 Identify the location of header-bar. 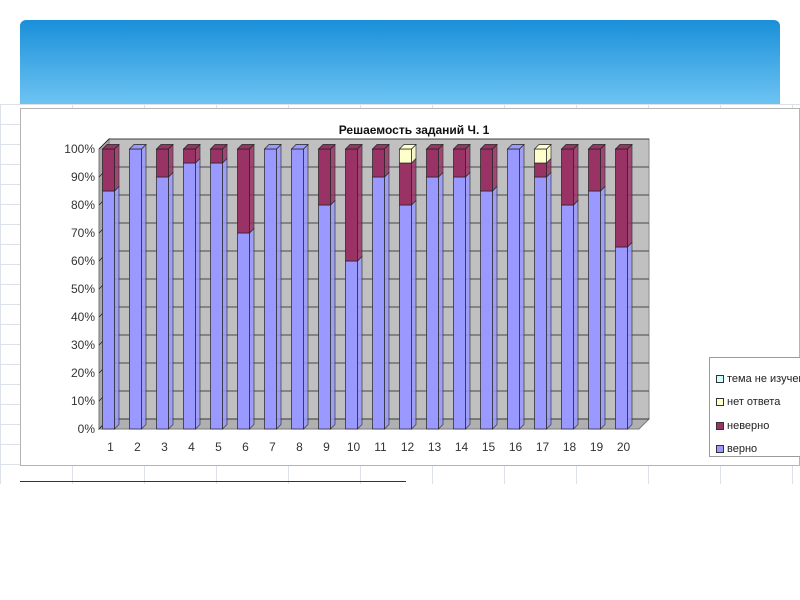
(400, 62).